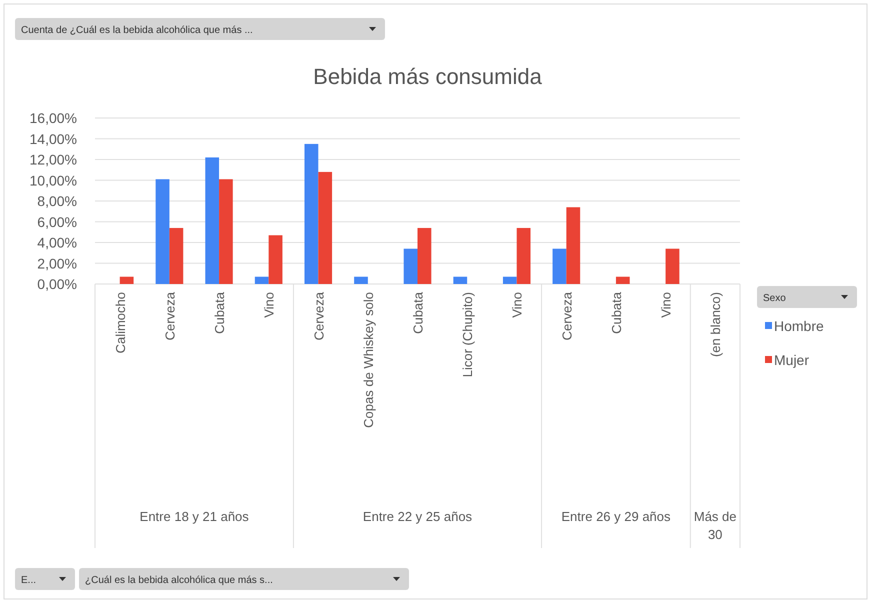 The image size is (871, 603). What do you see at coordinates (57, 201) in the screenshot?
I see `y-tick-label: 8,00%` at bounding box center [57, 201].